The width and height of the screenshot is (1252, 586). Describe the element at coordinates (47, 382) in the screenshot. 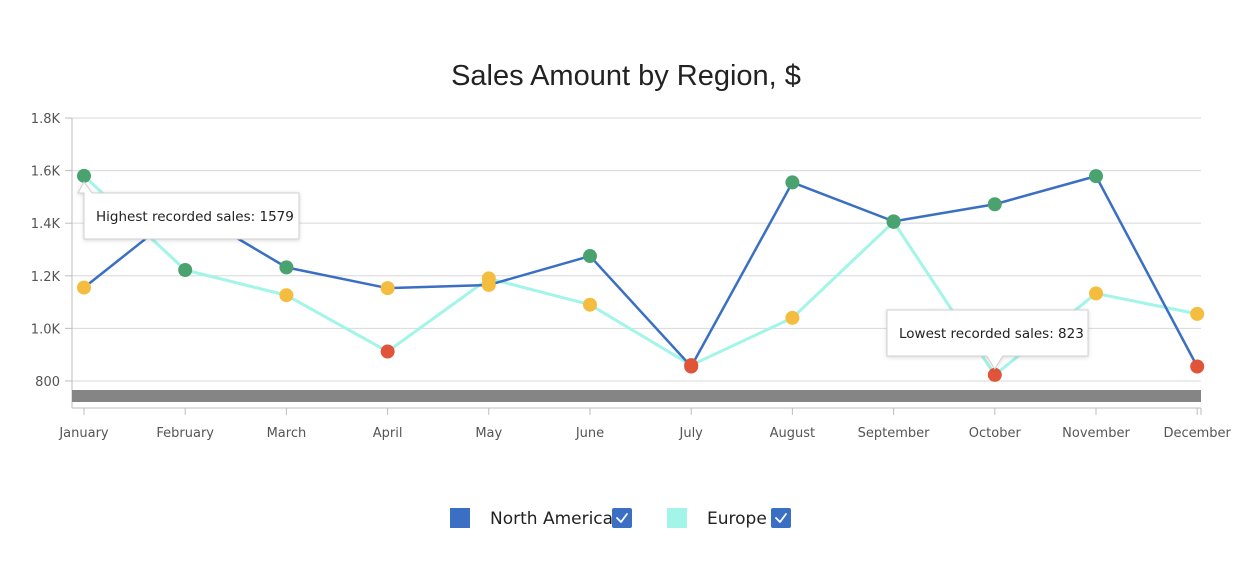

I see `y-tick-label: 800` at that location.